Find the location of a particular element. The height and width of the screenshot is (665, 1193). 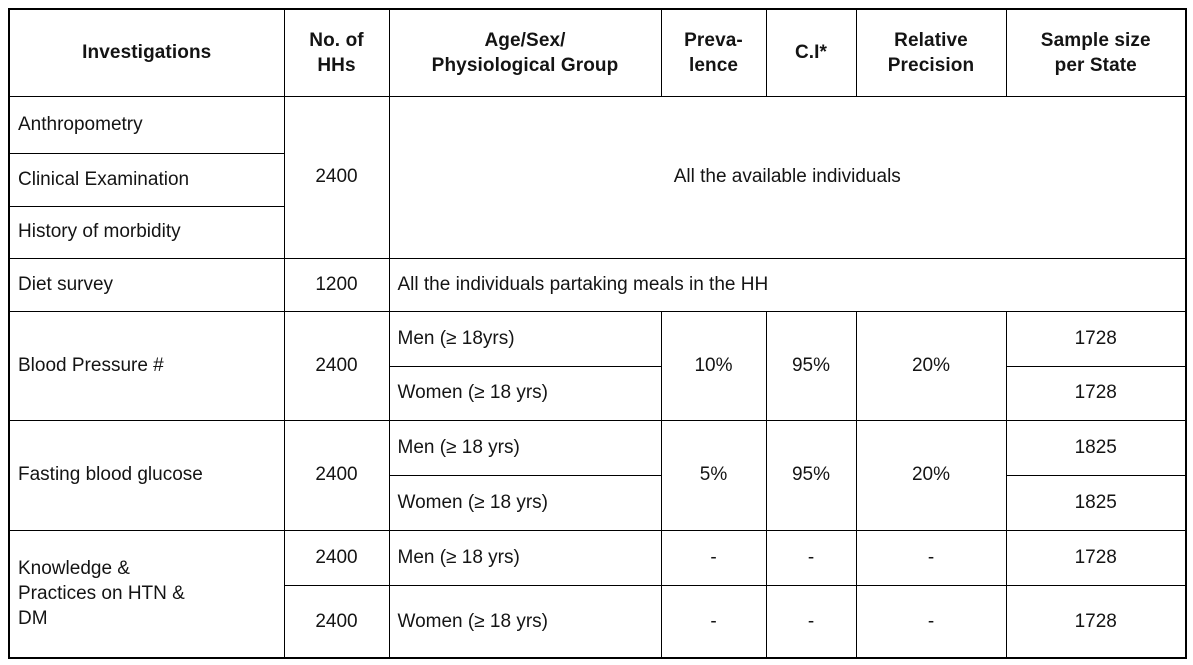

cell-fasting-blood-glucose-sample-women: 1825 is located at coordinates (1096, 502).